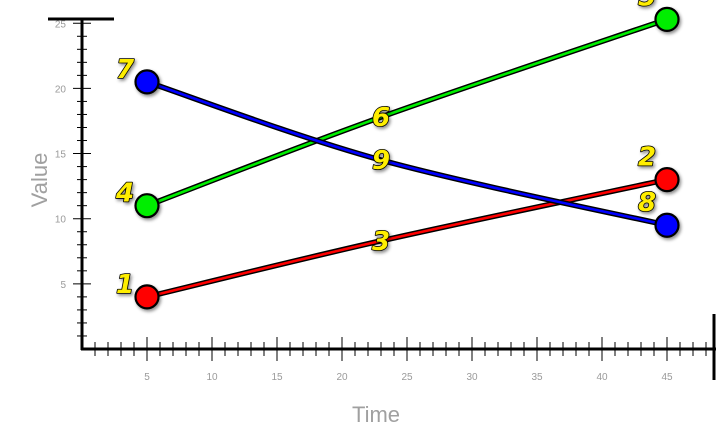 The height and width of the screenshot is (444, 720). I want to click on data-point-label: 7, so click(125, 70).